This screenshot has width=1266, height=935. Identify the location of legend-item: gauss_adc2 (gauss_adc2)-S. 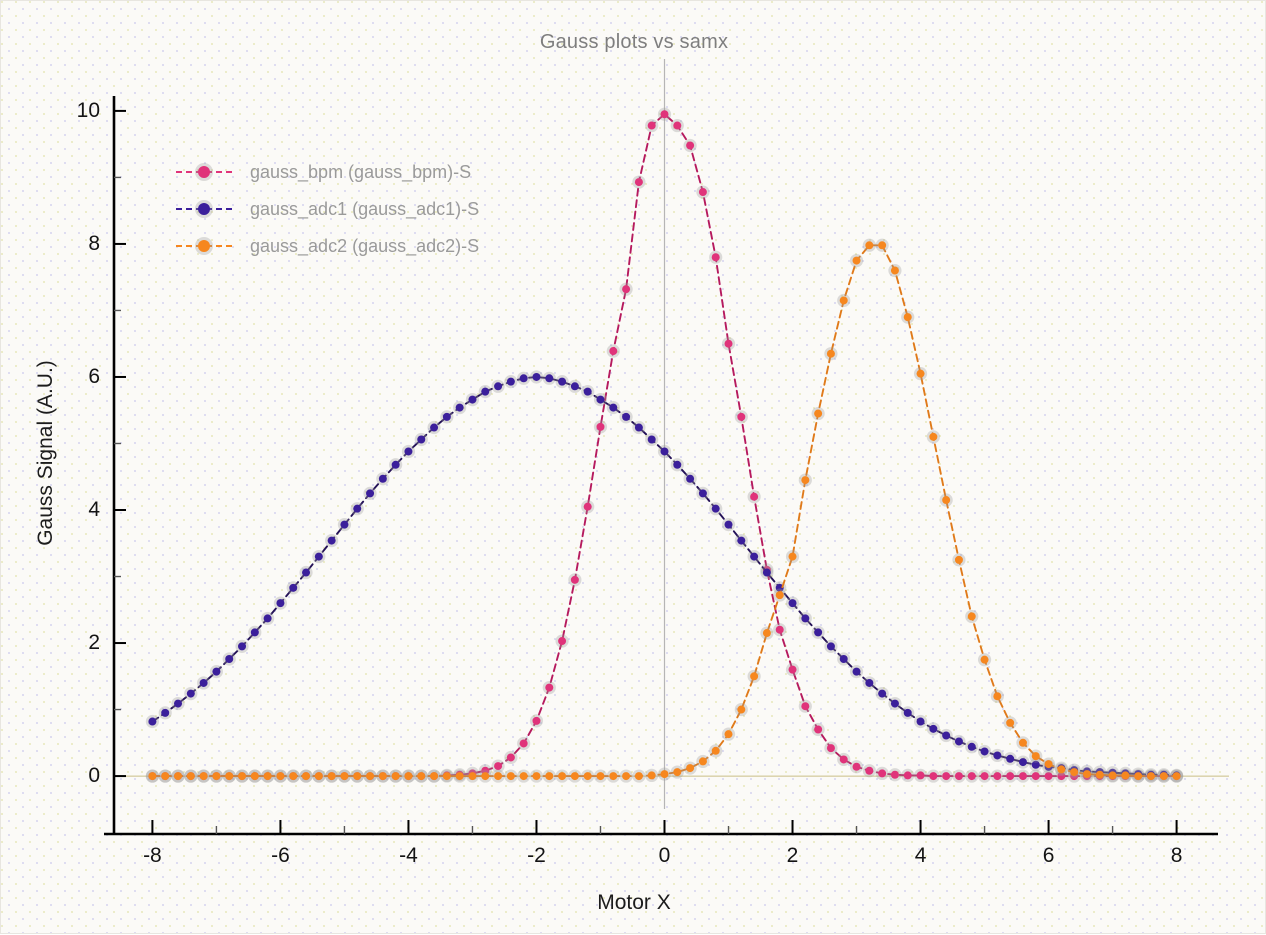
(327, 246).